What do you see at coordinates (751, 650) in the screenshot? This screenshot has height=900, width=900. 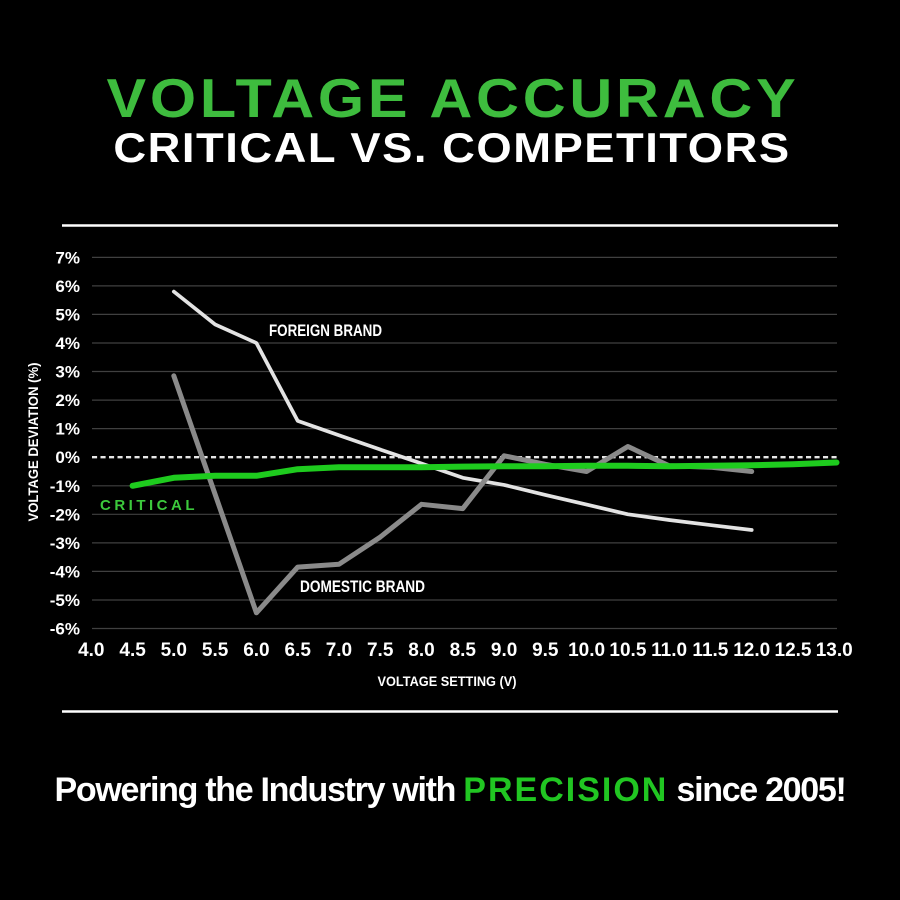 I see `svg-text: 12.0` at bounding box center [751, 650].